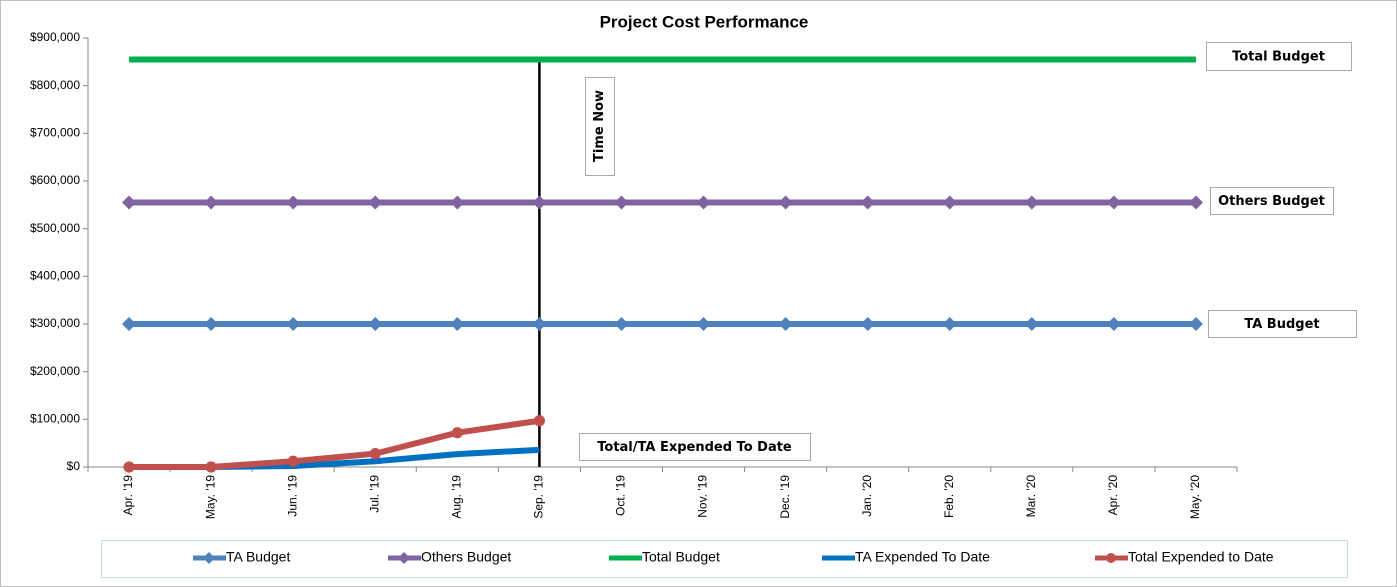  I want to click on y-tick-label: $700,000, so click(55, 133).